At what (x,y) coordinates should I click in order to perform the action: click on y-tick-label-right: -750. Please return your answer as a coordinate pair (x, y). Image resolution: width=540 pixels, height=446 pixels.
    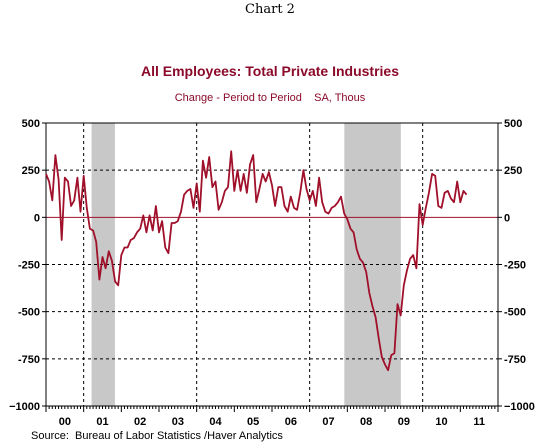
    Looking at the image, I should click on (515, 360).